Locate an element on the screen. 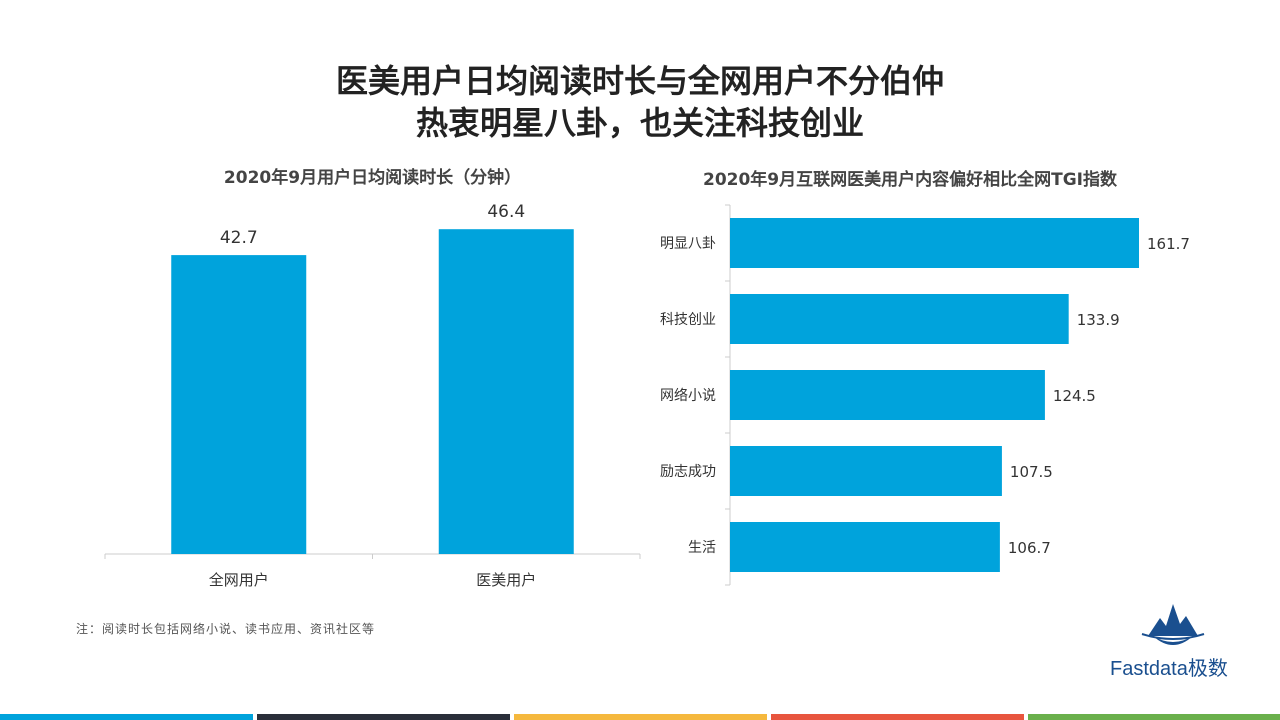 The image size is (1280, 720). x-tick-label: 全网用户 is located at coordinates (239, 580).